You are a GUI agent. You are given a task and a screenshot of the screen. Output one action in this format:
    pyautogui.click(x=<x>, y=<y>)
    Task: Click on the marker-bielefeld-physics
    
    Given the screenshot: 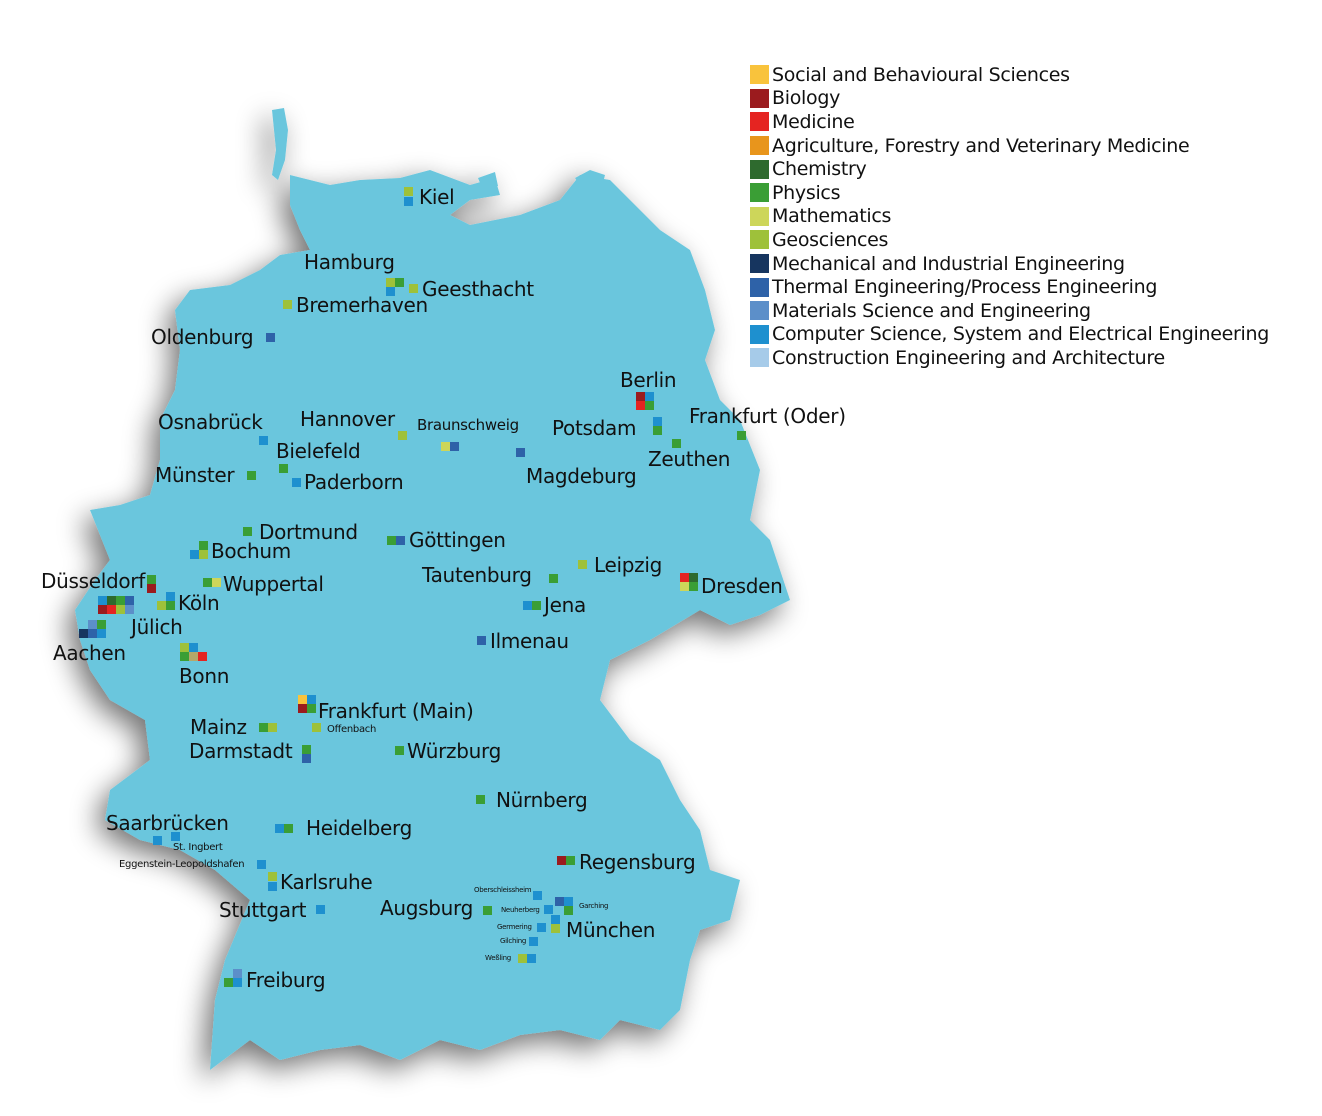 What is the action you would take?
    pyautogui.click(x=283, y=468)
    